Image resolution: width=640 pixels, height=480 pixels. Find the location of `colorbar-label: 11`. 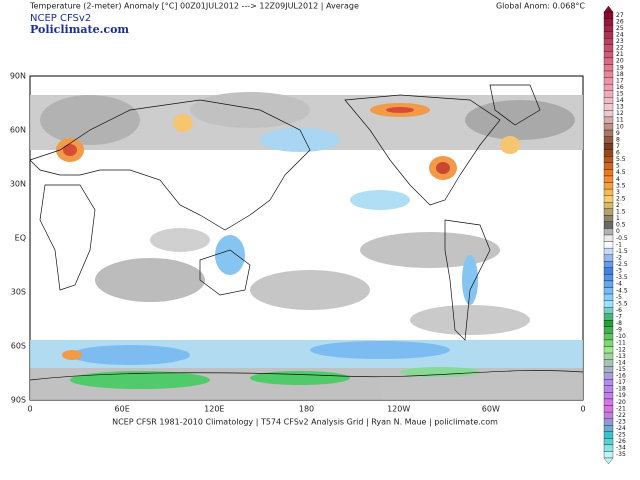

colorbar-label: 11 is located at coordinates (620, 120).